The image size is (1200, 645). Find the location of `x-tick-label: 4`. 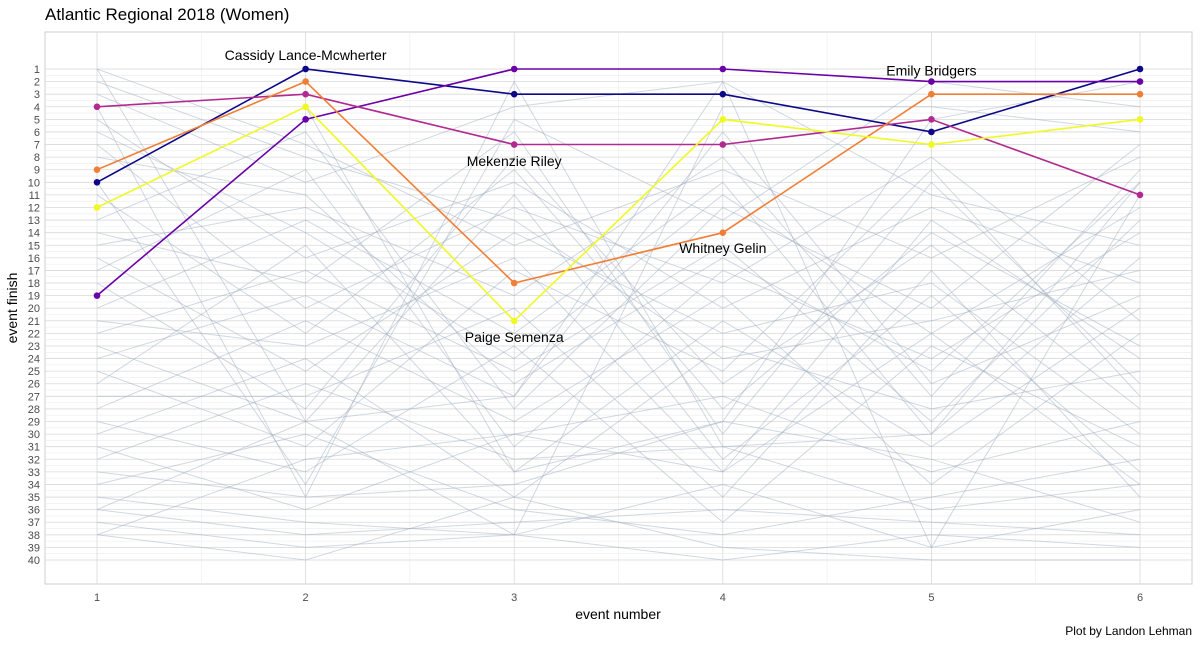

x-tick-label: 4 is located at coordinates (723, 598).